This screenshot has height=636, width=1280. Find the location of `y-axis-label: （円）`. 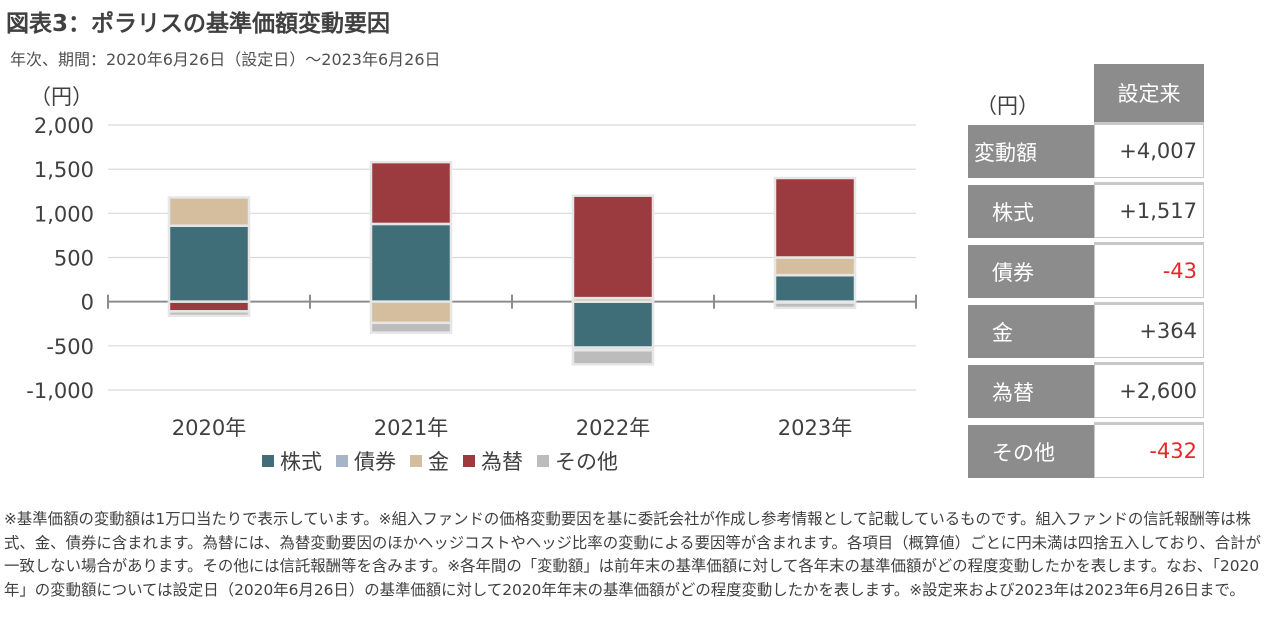

y-axis-label: （円） is located at coordinates (61, 97).